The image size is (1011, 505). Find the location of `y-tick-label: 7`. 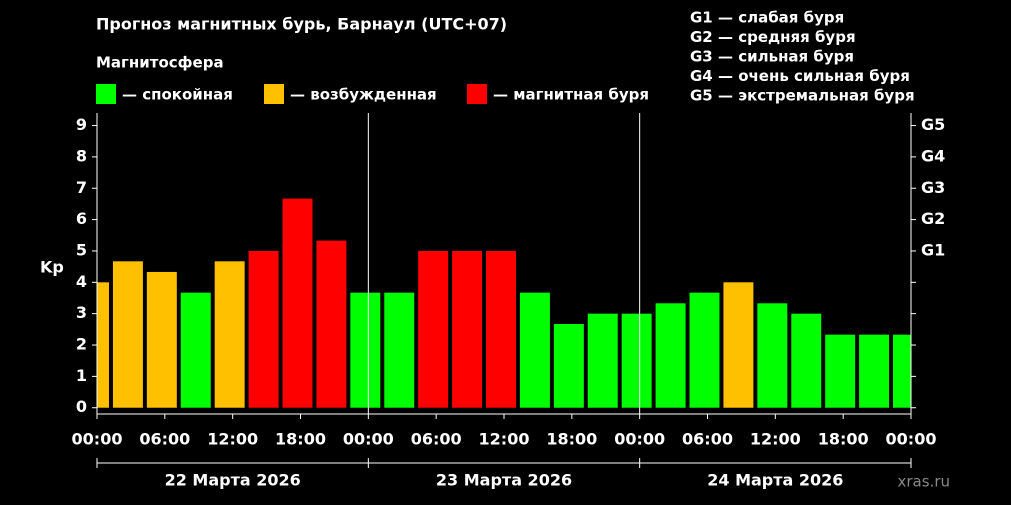

y-tick-label: 7 is located at coordinates (81, 187).